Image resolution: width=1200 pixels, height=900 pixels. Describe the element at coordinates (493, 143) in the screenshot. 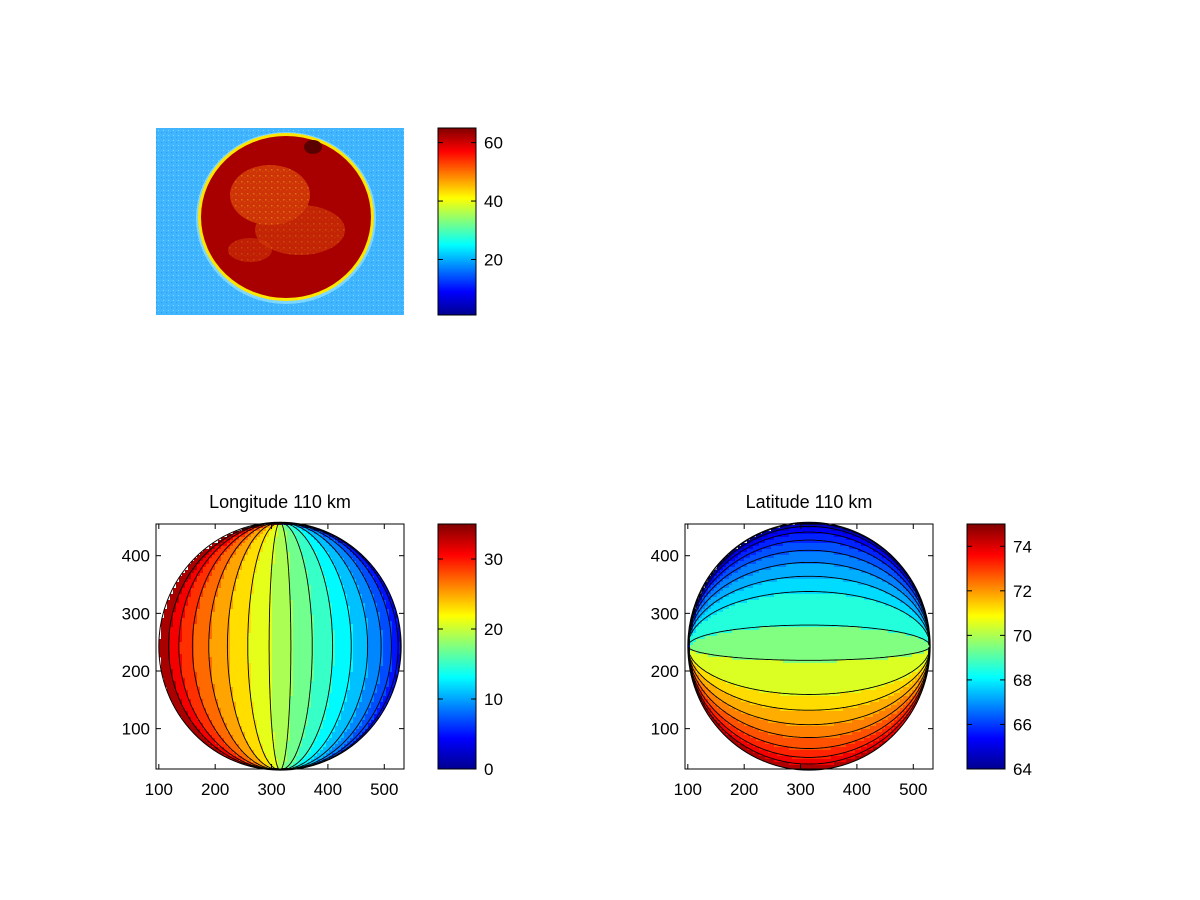

I see `colorbar-tick-label: 60` at that location.